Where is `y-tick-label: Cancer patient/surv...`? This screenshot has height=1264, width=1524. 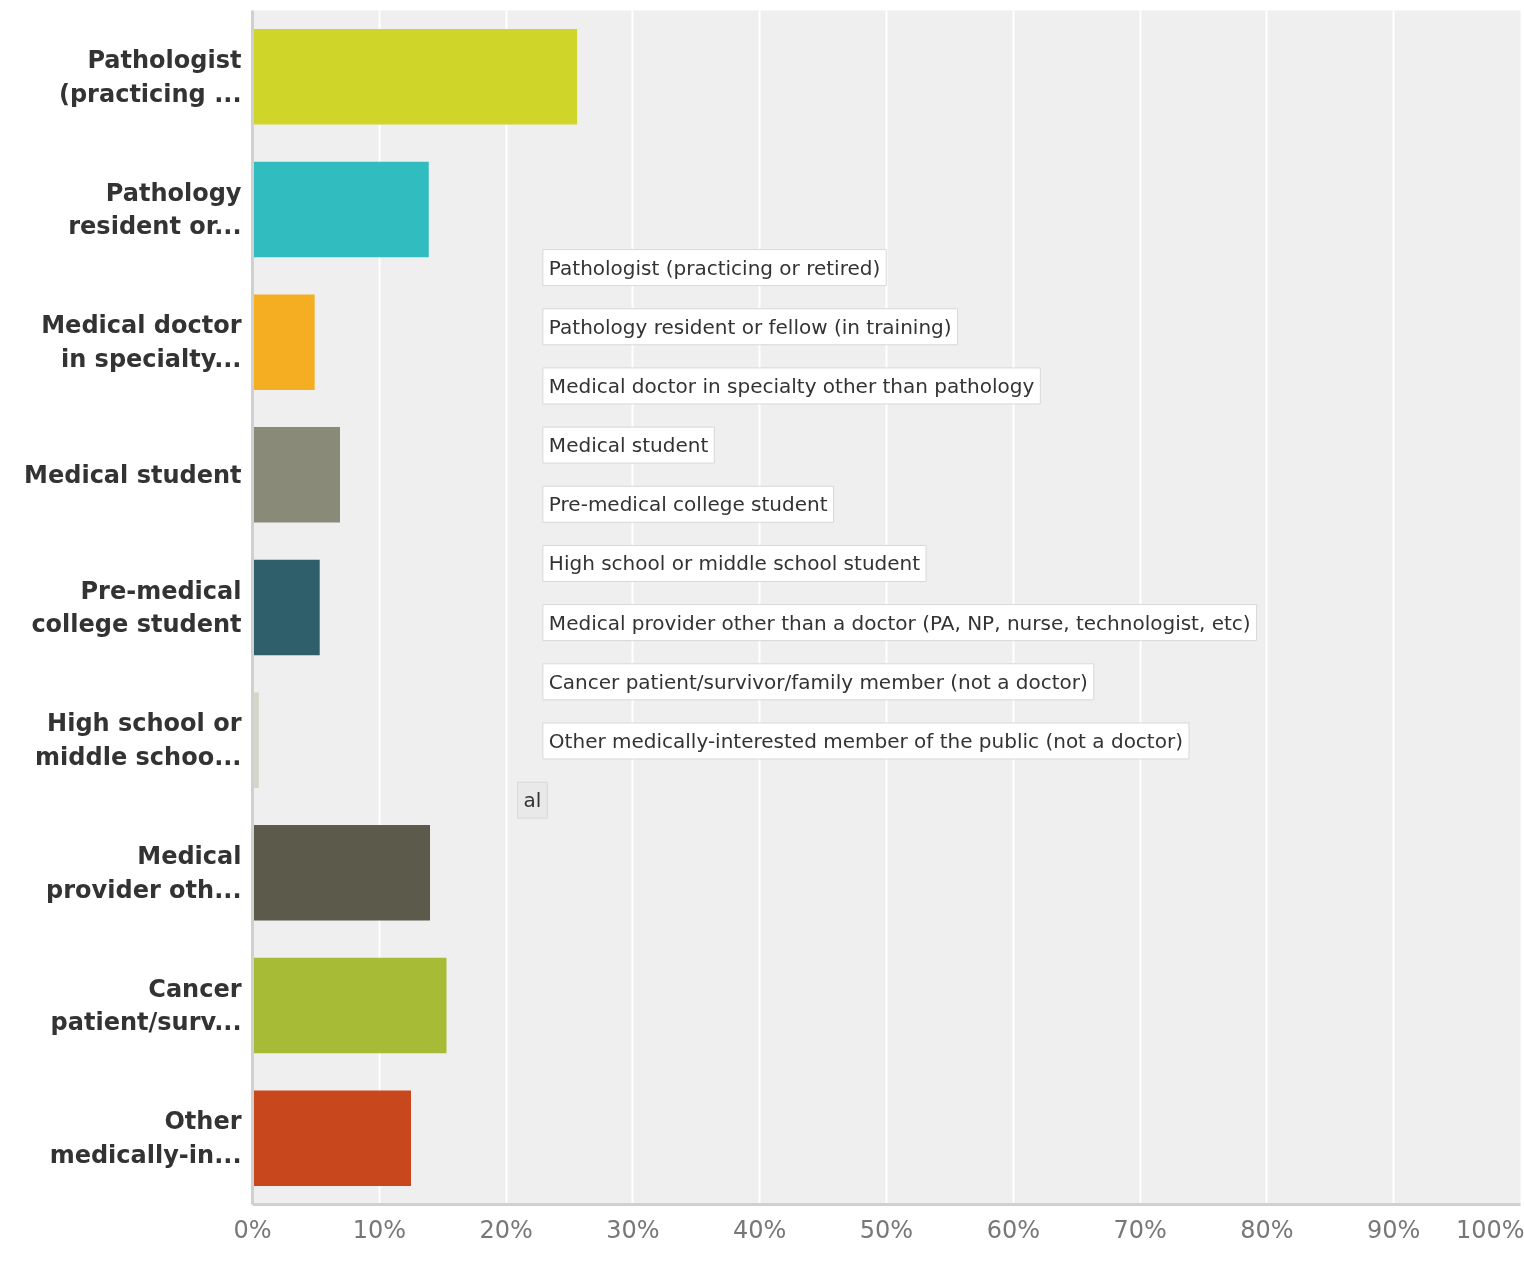 y-tick-label: Cancer patient/surv... is located at coordinates (146, 1005).